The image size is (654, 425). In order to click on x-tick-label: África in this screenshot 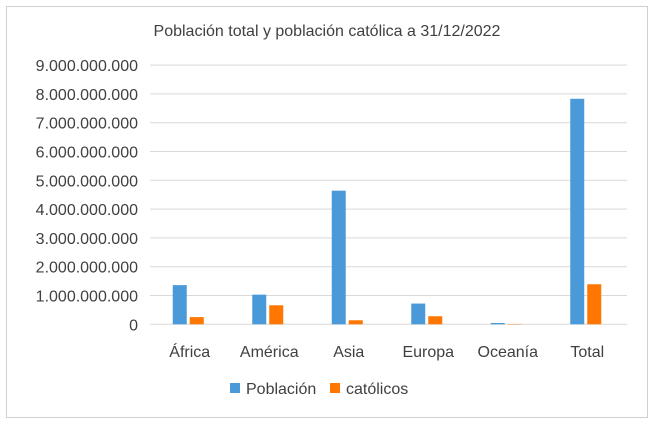, I will do `click(189, 351)`.